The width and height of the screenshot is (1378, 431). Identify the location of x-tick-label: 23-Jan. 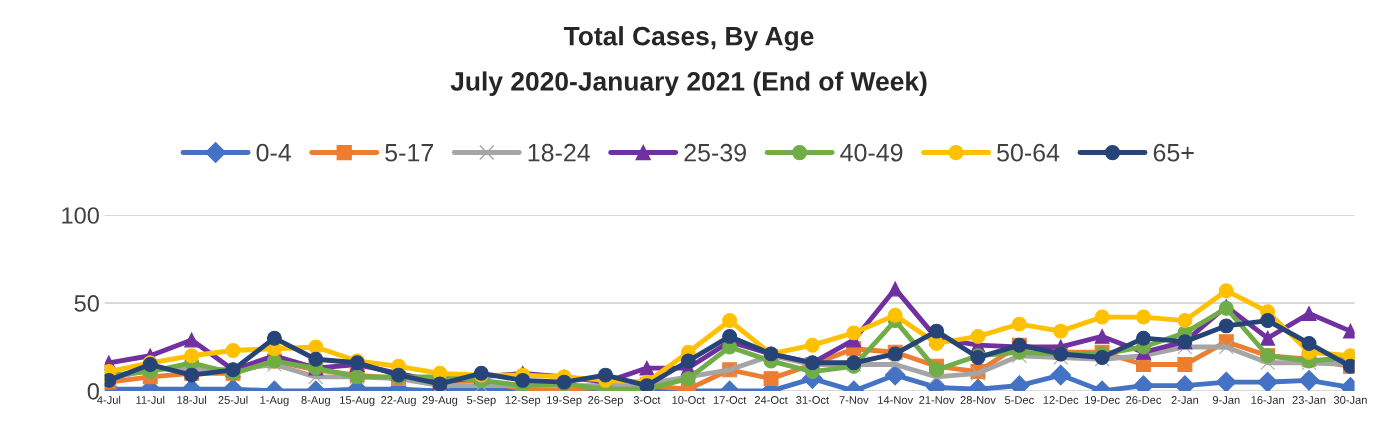
(1309, 400).